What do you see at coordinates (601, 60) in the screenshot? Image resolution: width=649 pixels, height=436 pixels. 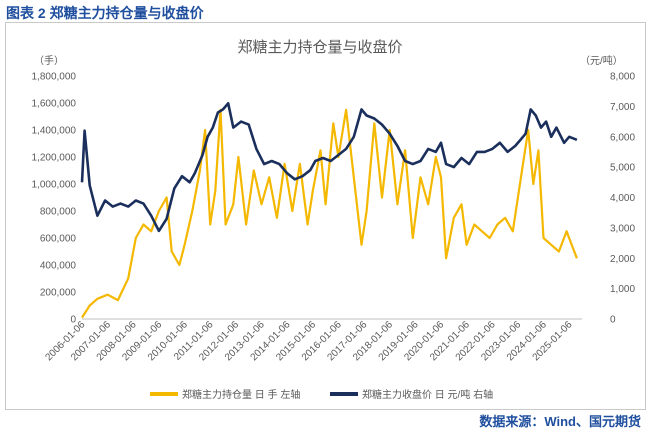 I see `right-unit-label: （元/吨）` at bounding box center [601, 60].